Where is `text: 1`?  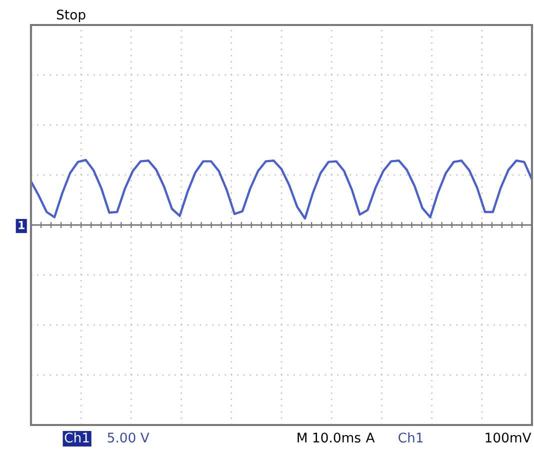
text: 1 is located at coordinates (21, 225).